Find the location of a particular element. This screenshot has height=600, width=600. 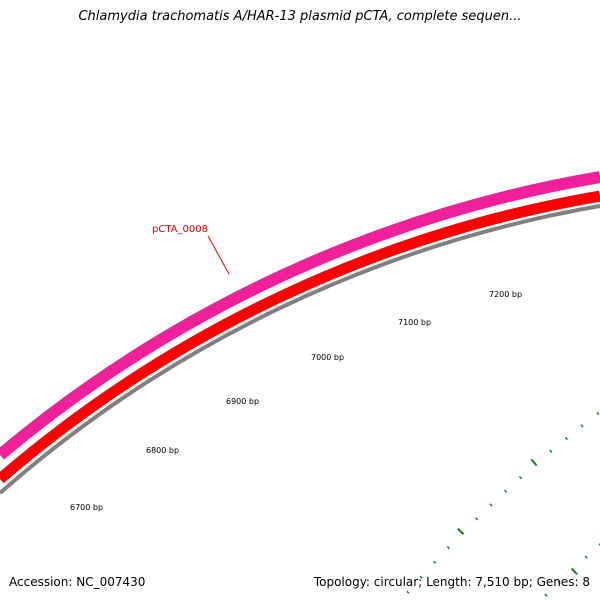

scale-label-7200: 7200 bp is located at coordinates (505, 294).